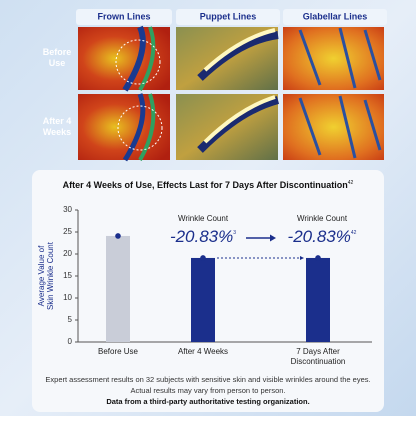  Describe the element at coordinates (354, 233) in the screenshot. I see `annotation-sup: 42` at that location.